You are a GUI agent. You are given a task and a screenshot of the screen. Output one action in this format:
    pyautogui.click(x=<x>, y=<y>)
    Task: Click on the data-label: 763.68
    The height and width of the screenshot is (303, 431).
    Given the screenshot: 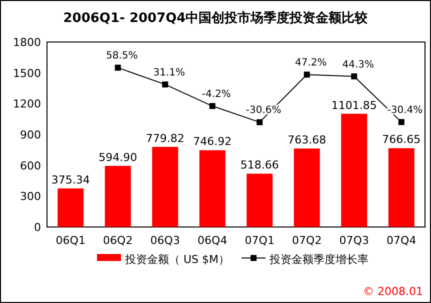 What is the action you would take?
    pyautogui.click(x=307, y=140)
    